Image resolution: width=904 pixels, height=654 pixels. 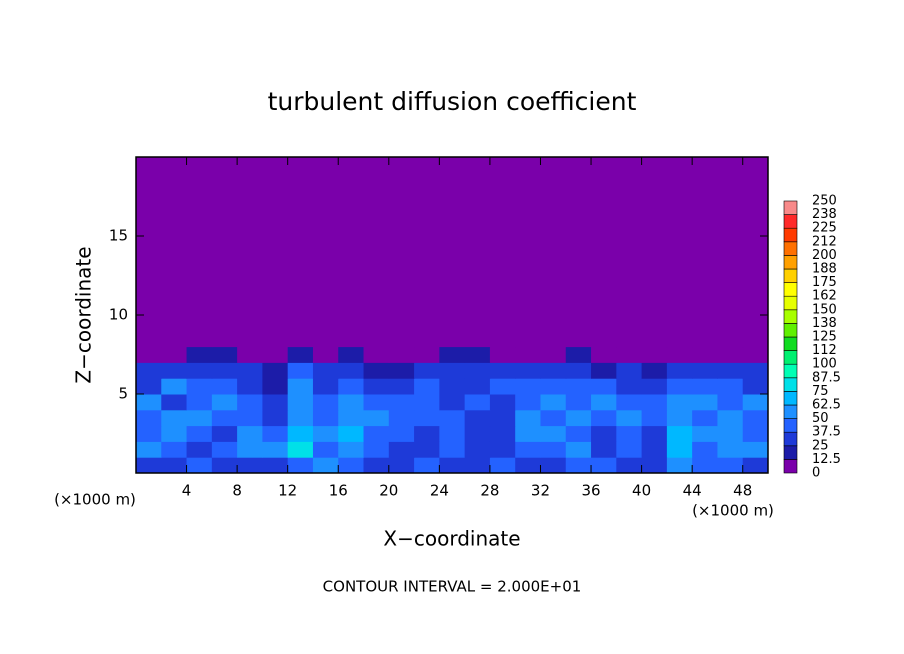 I want to click on colorbar-label: 50, so click(x=820, y=418).